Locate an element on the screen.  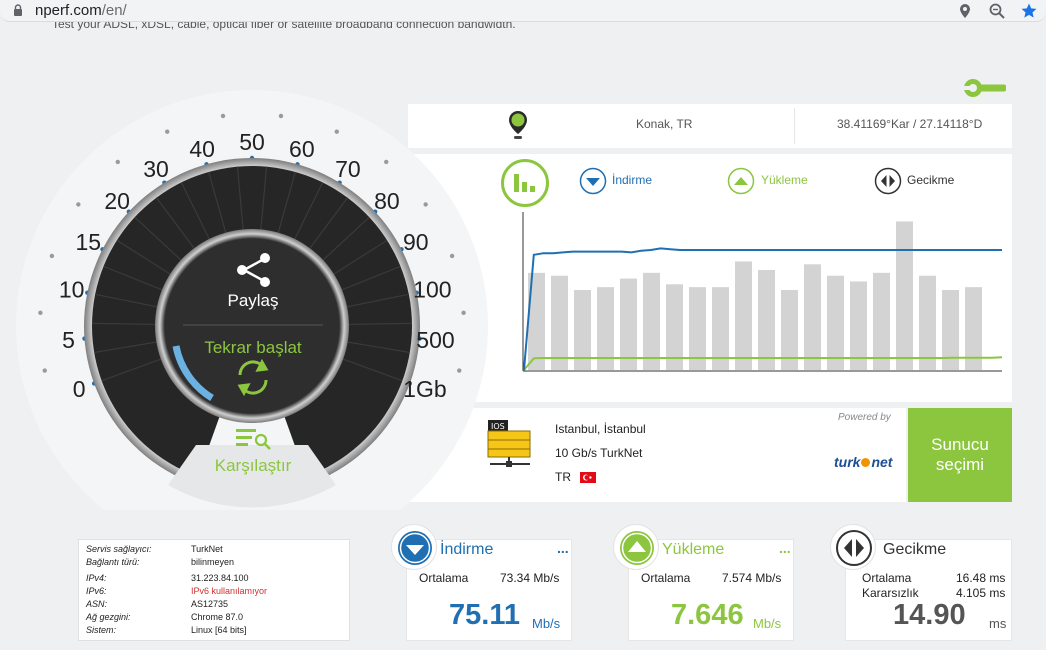
info-value: bilinmeyen is located at coordinates (213, 562).